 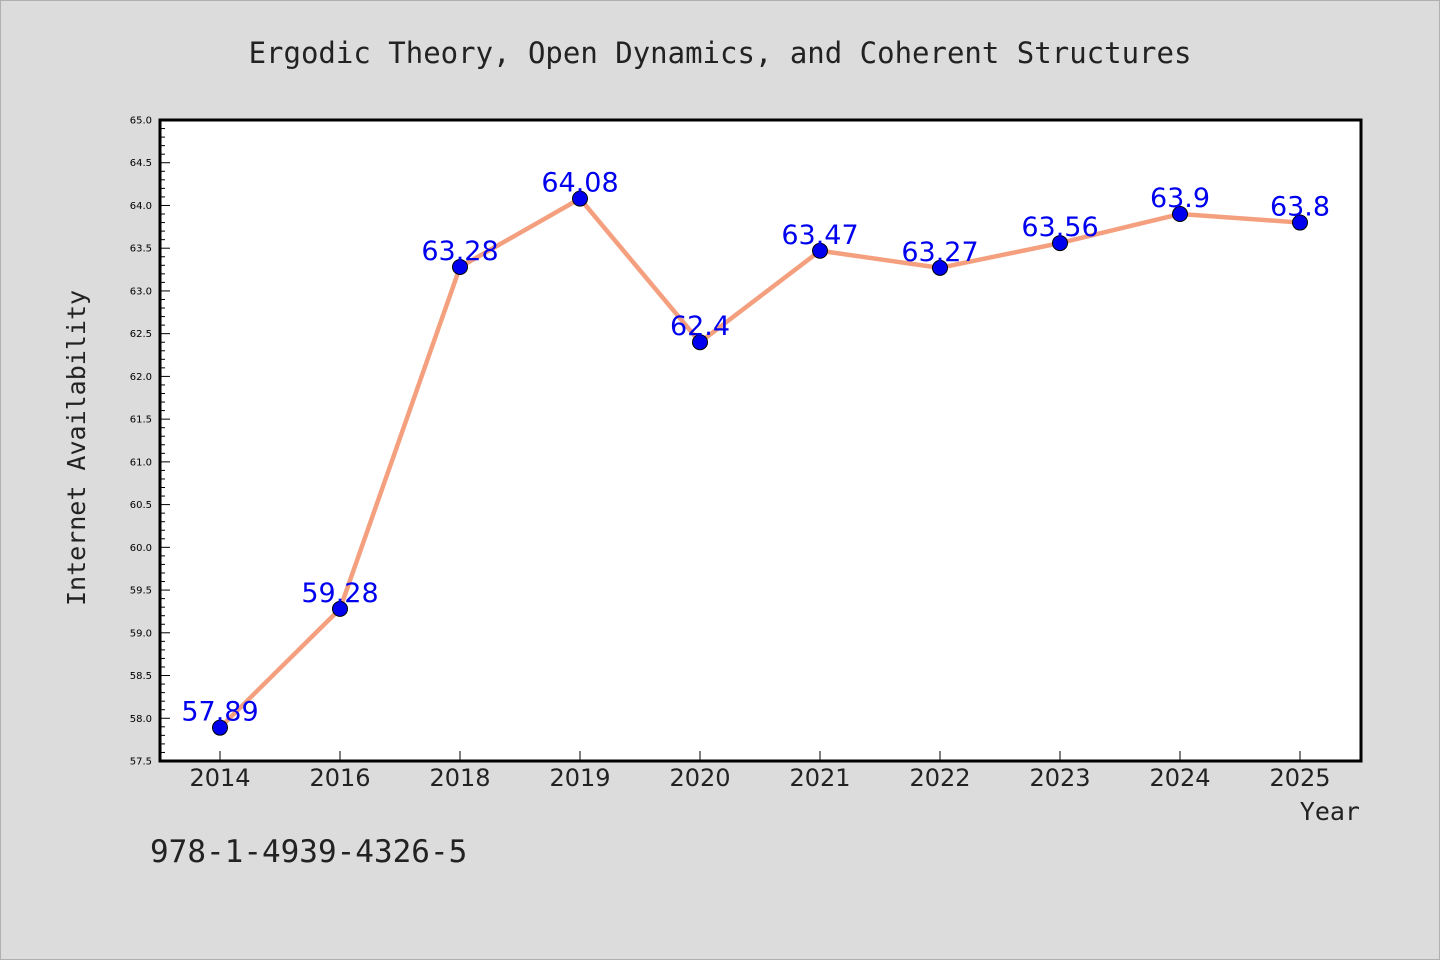 I want to click on x-tick-label: 2019, so click(x=579, y=778).